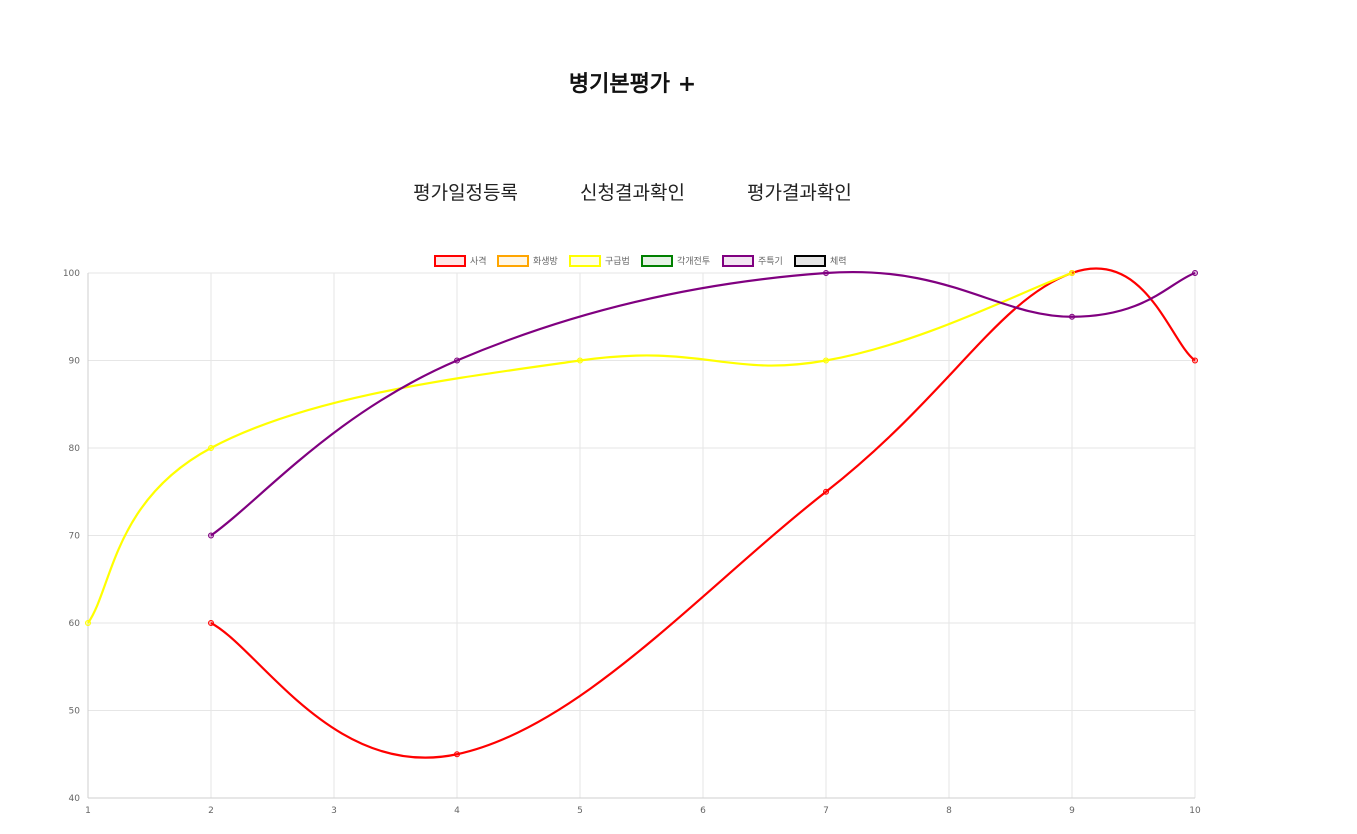  Describe the element at coordinates (75, 537) in the screenshot. I see `y-tick-label: 70` at that location.